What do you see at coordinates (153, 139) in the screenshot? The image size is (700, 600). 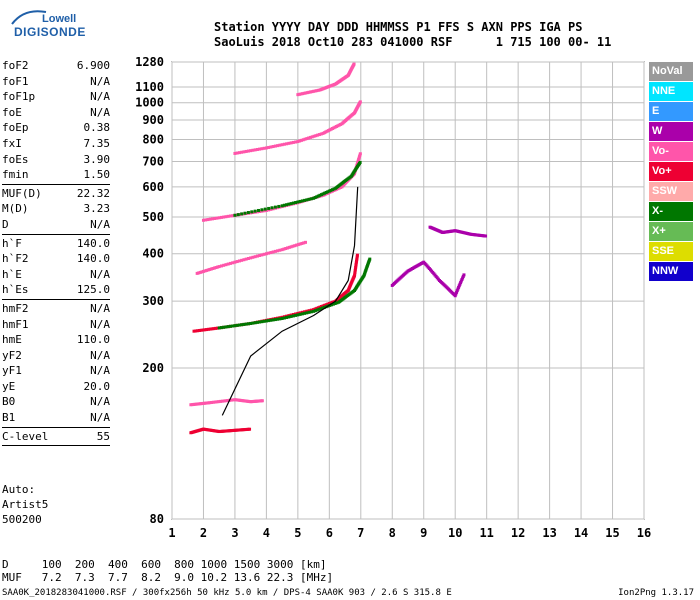 I see `y-tick-label: 800` at bounding box center [153, 139].